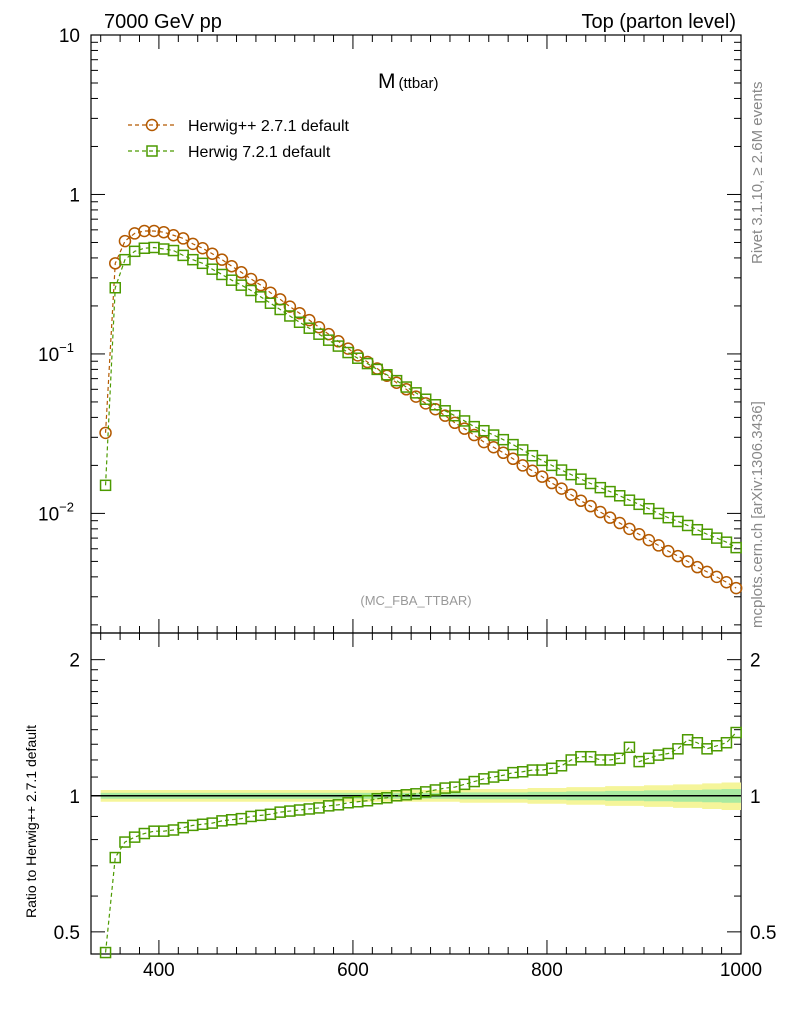 This screenshot has width=786, height=1024. What do you see at coordinates (67, 933) in the screenshot?
I see `ratio-y-tick-label: 0.5` at bounding box center [67, 933].